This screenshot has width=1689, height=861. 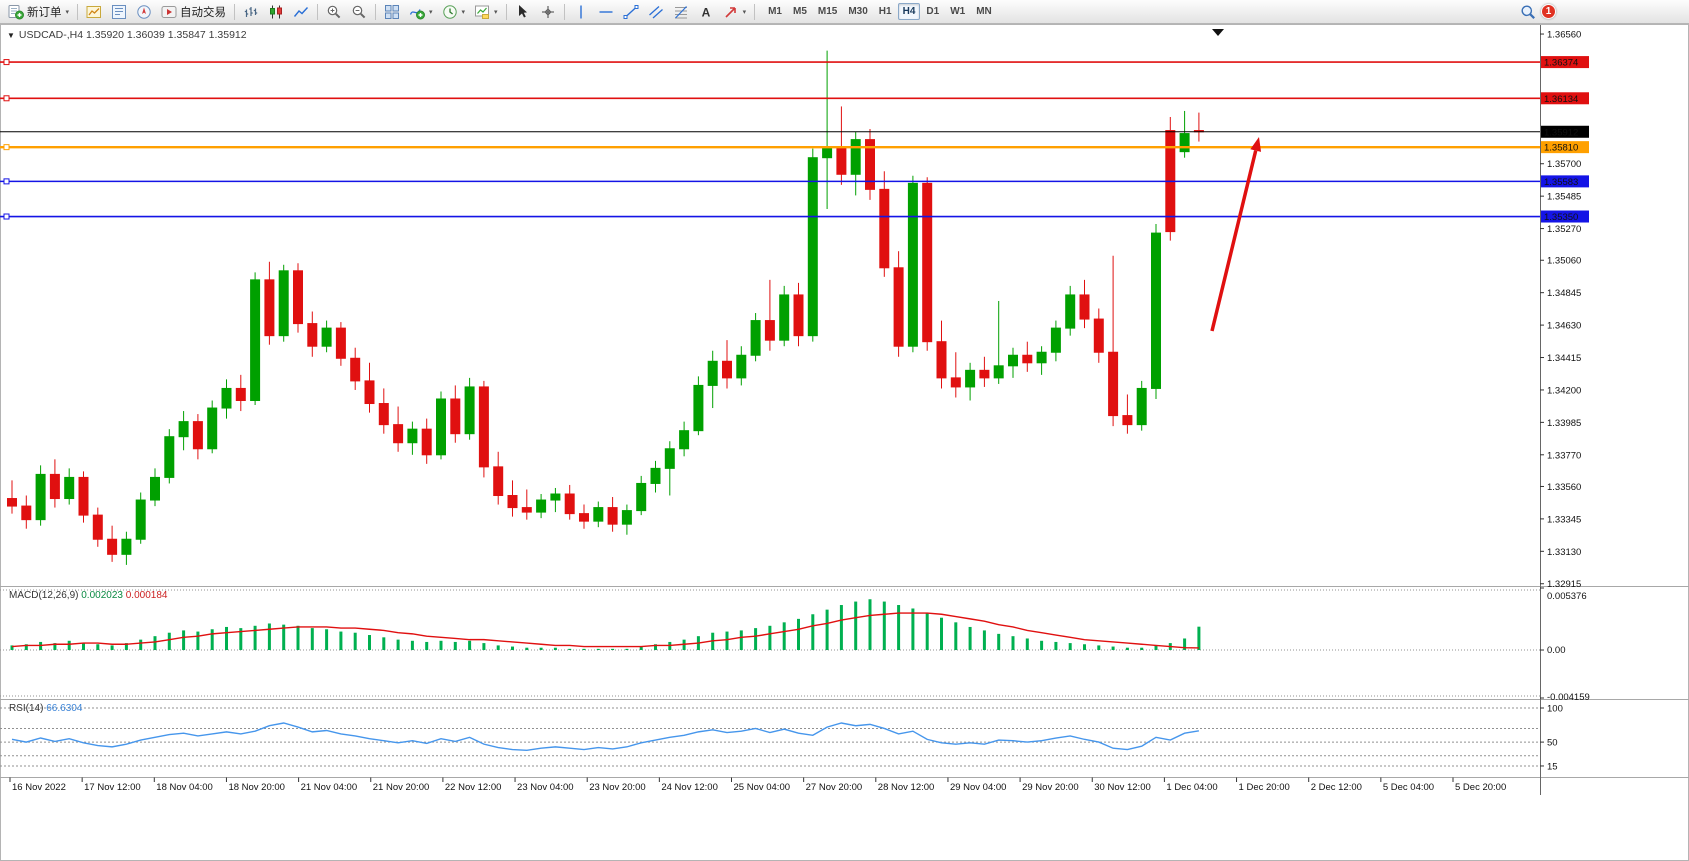 What do you see at coordinates (256, 787) in the screenshot?
I see `time-tick-label: 18 Nov 20:00` at bounding box center [256, 787].